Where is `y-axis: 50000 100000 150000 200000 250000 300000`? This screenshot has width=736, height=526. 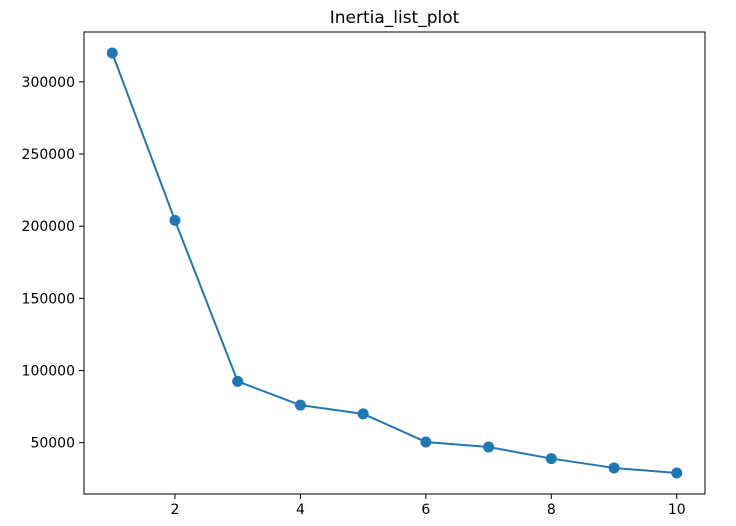 y-axis: 50000 100000 150000 200000 250000 300000 is located at coordinates (53, 263).